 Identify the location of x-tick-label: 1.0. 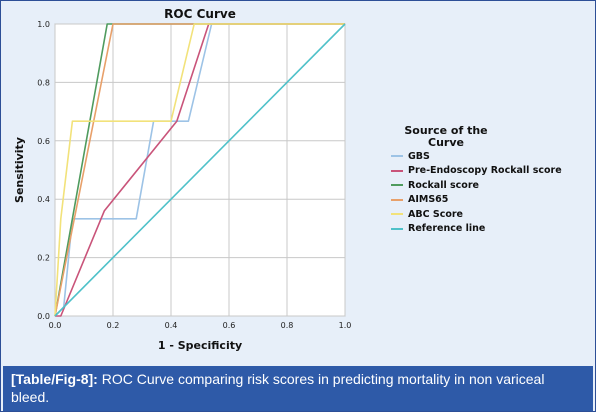
(345, 325).